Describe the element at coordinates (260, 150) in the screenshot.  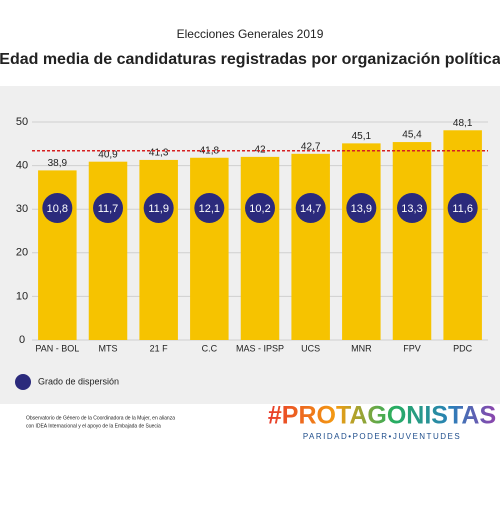
I see `value-label: 42` at that location.